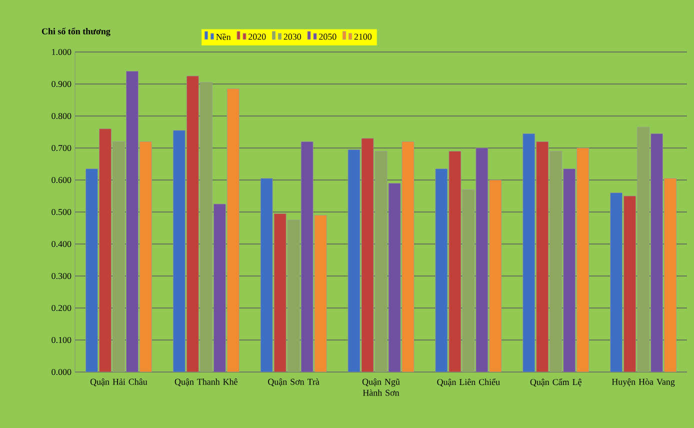 The height and width of the screenshot is (428, 694). Describe the element at coordinates (62, 372) in the screenshot. I see `y-tick-label: 0.000` at that location.